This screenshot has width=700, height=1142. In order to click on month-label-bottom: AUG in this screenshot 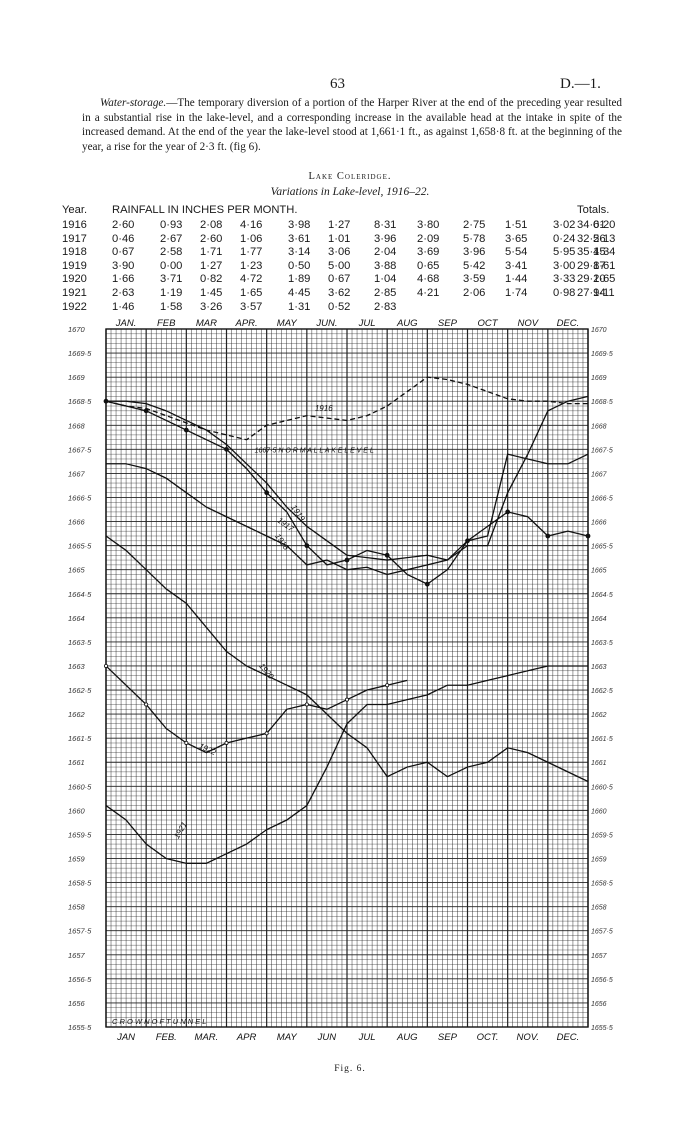, I will do `click(407, 1037)`.